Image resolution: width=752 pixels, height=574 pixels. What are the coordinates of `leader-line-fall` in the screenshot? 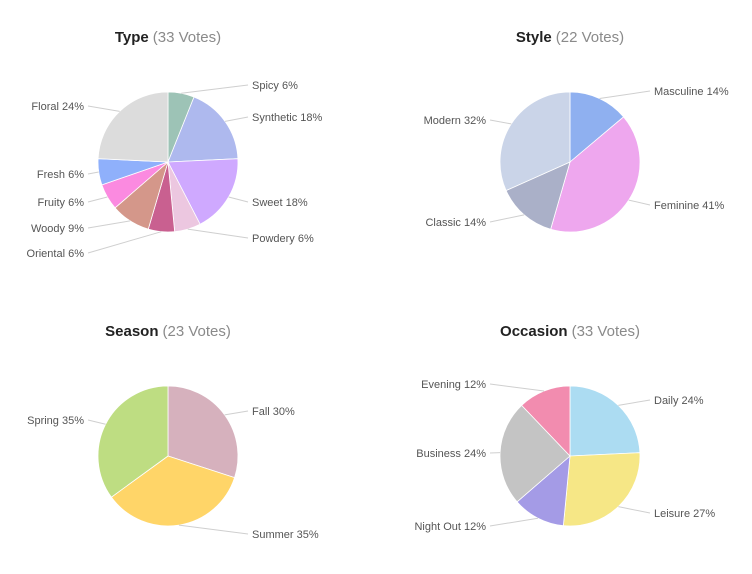 It's located at (236, 413).